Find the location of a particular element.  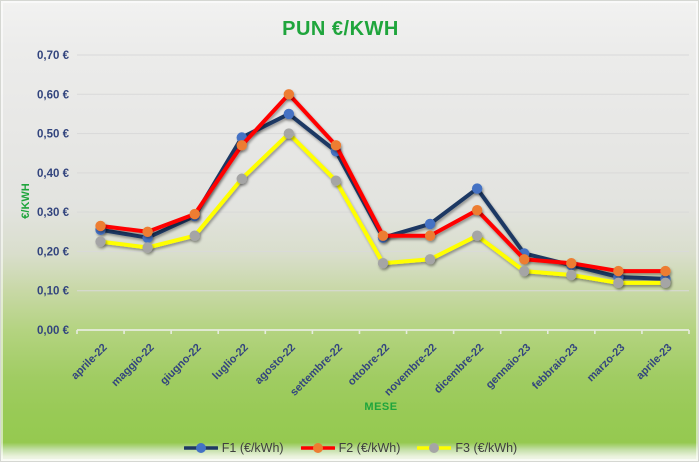

y-tick-label: 0,40 € is located at coordinates (53, 174).